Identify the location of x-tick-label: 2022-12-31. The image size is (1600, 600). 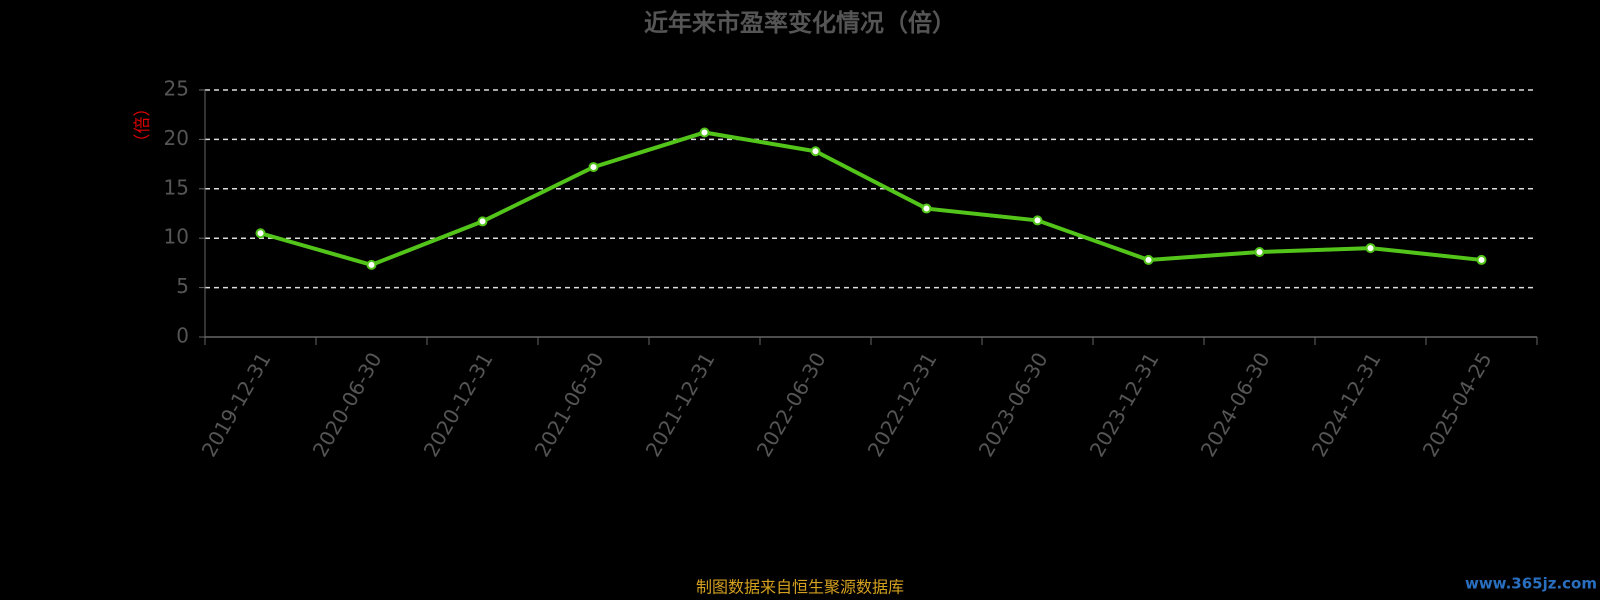
(902, 404).